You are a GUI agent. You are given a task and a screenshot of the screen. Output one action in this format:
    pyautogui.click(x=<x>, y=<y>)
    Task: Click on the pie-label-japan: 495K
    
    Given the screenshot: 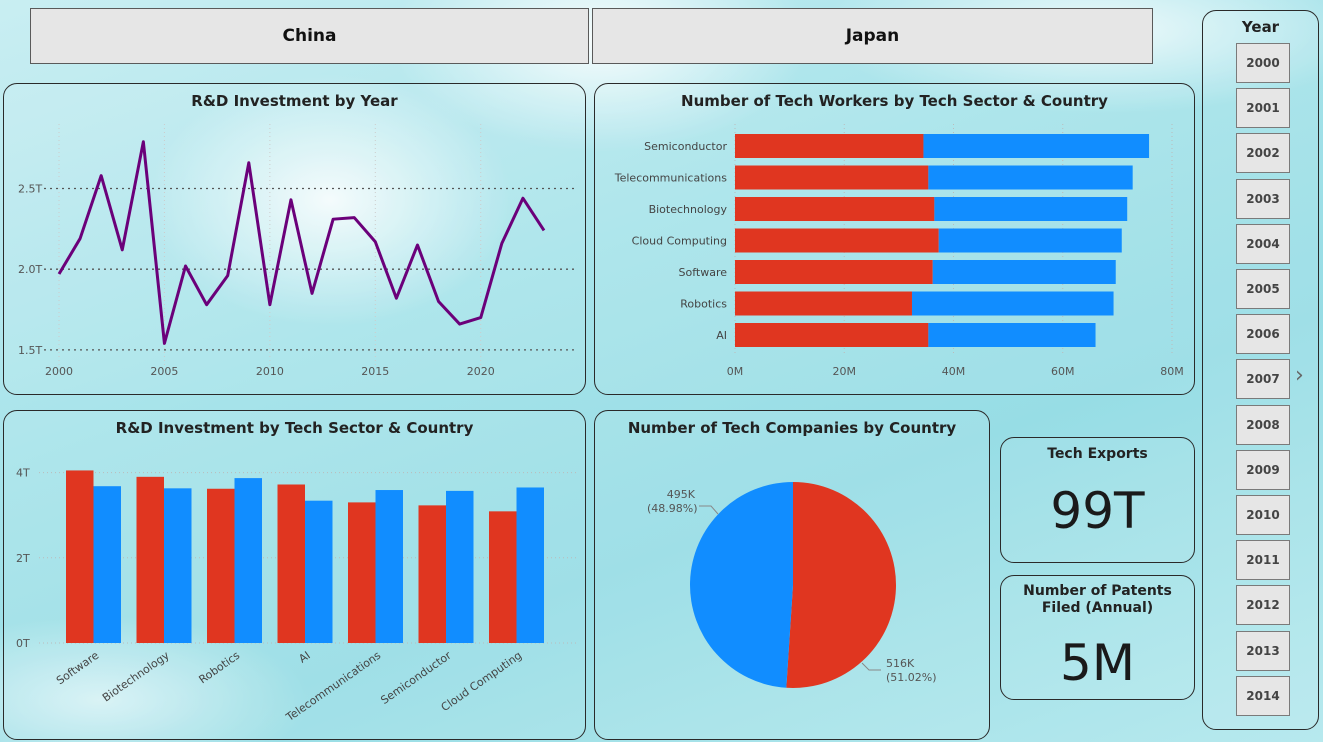 What is the action you would take?
    pyautogui.click(x=670, y=495)
    